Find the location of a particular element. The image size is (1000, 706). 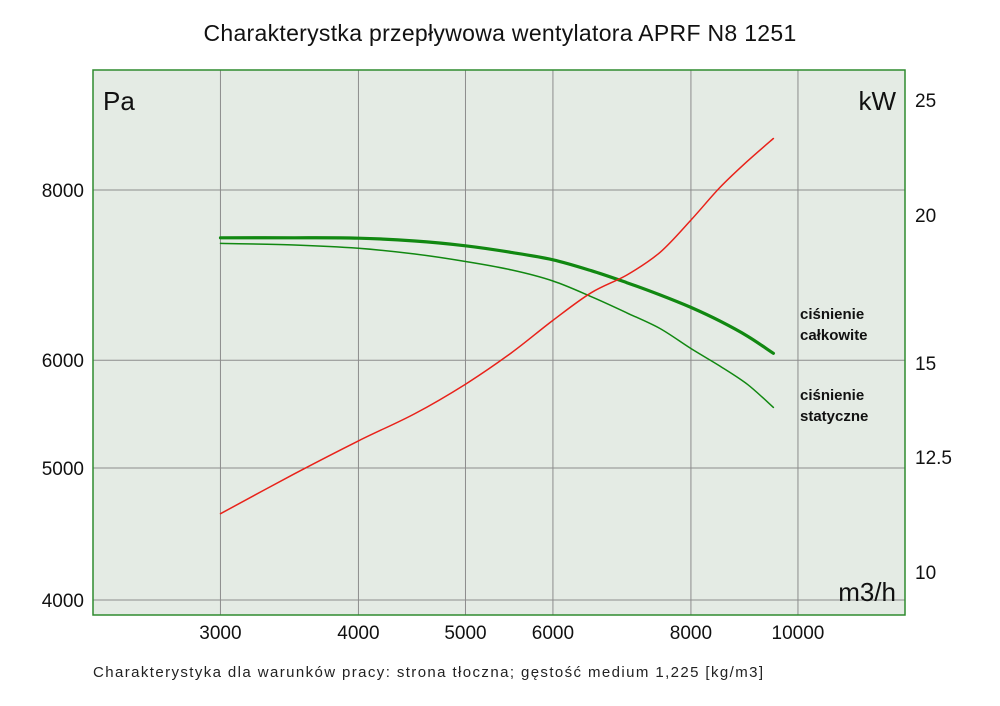

x-axis-unit: m3/h is located at coordinates (867, 592).